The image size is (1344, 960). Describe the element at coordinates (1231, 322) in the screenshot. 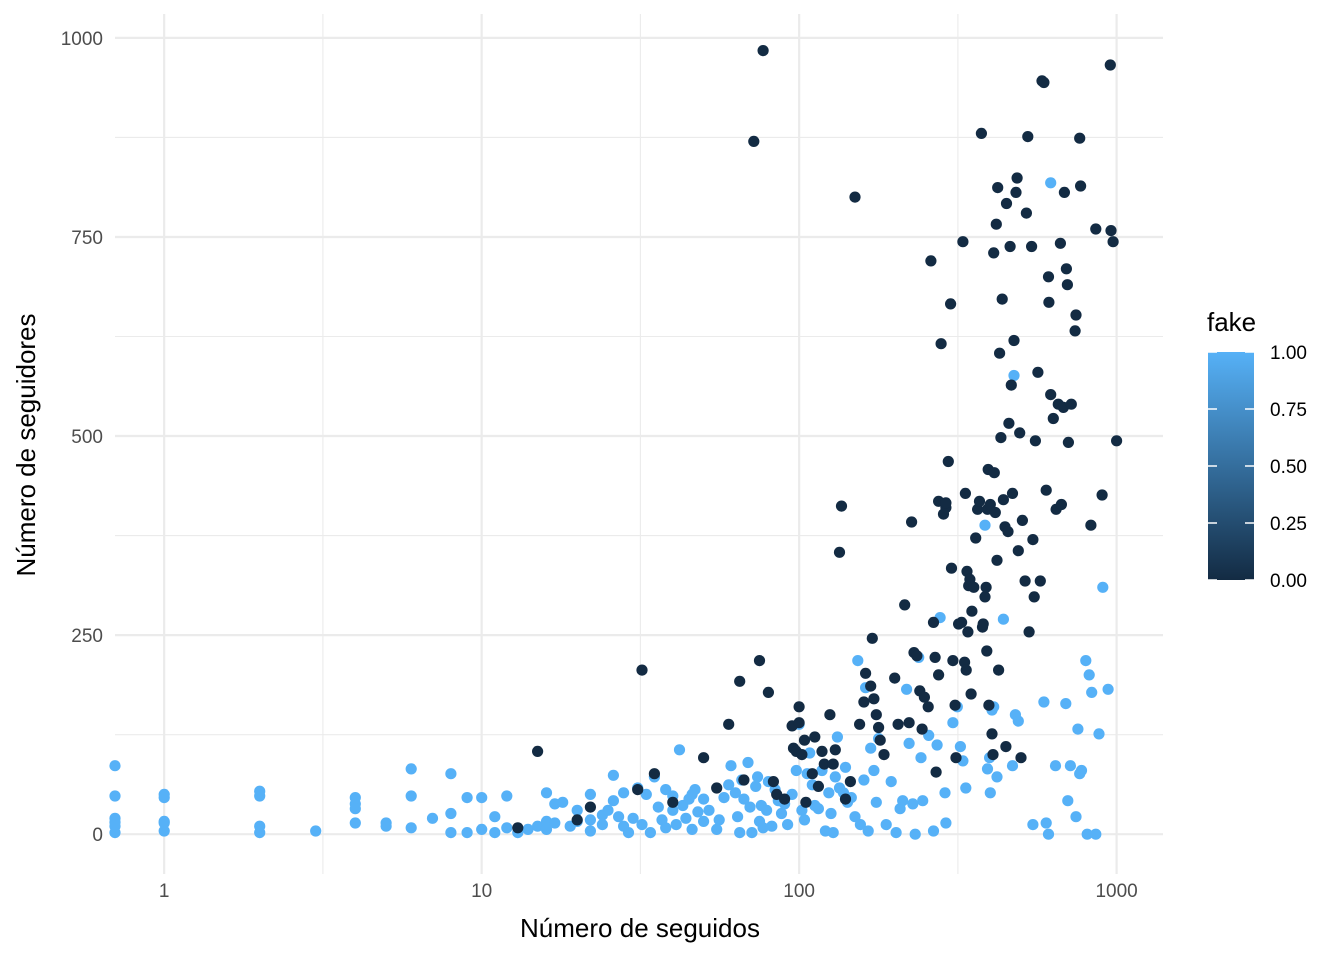

I see `legend-title: fake` at that location.